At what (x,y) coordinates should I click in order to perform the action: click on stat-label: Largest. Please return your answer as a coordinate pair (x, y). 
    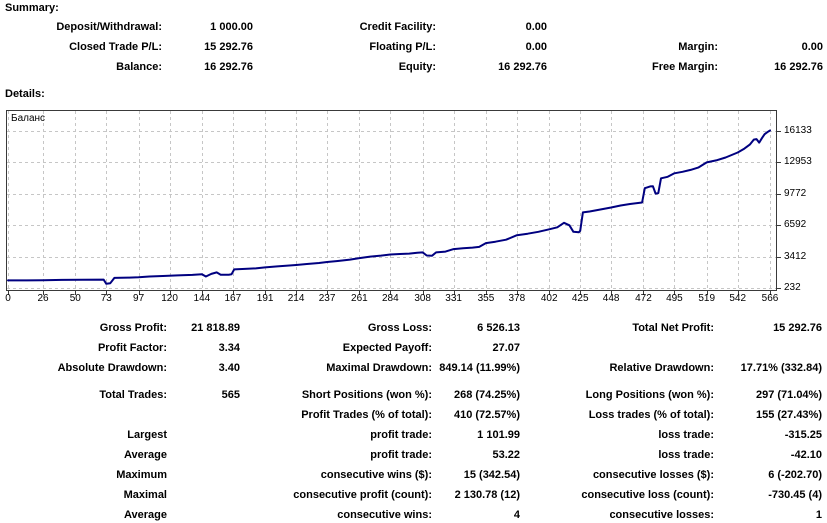
    Looking at the image, I should click on (147, 435).